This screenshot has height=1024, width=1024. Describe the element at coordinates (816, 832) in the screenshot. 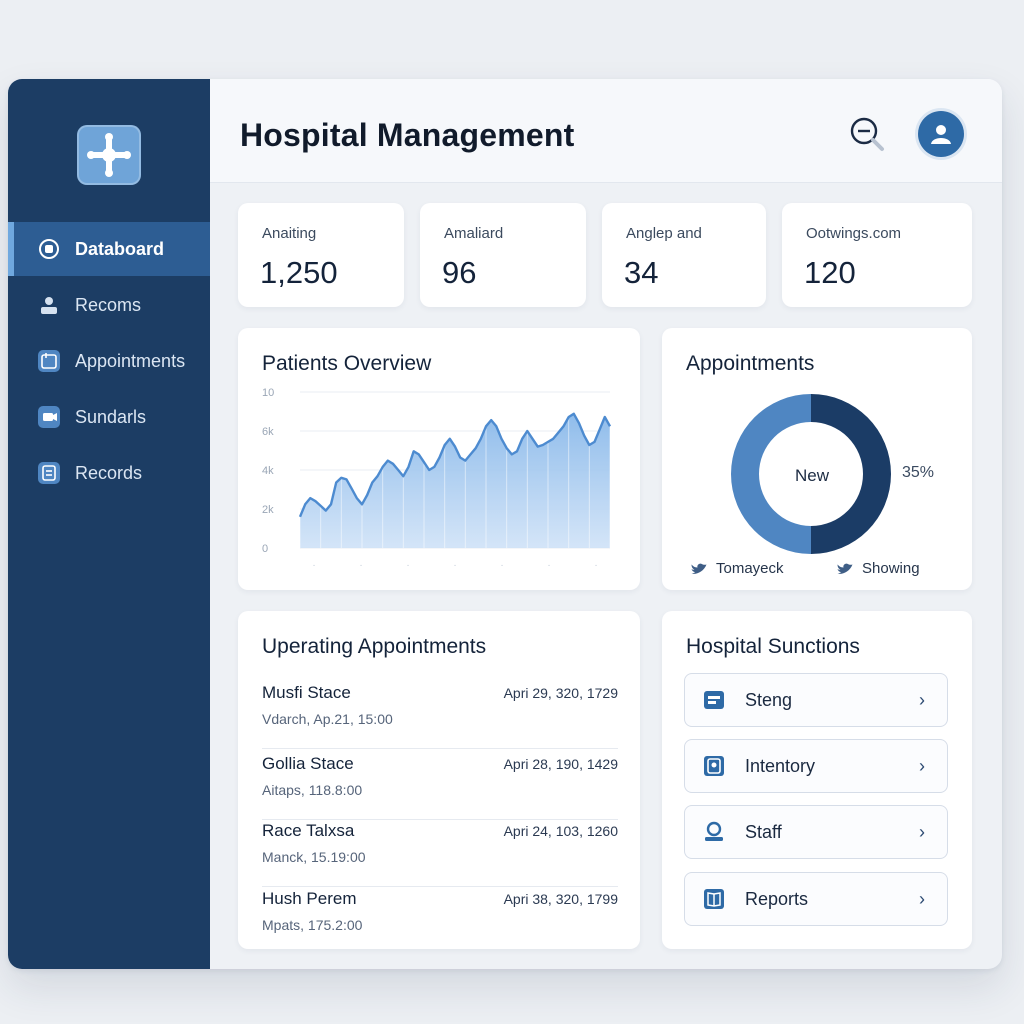

I see `function-staff-button: Staff ›` at that location.